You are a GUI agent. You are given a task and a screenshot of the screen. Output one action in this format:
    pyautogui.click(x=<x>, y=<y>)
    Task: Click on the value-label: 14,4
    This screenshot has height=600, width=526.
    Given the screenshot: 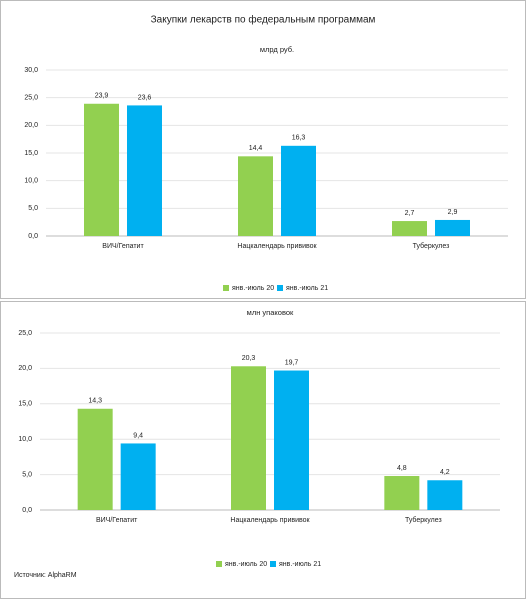 What is the action you would take?
    pyautogui.click(x=256, y=148)
    